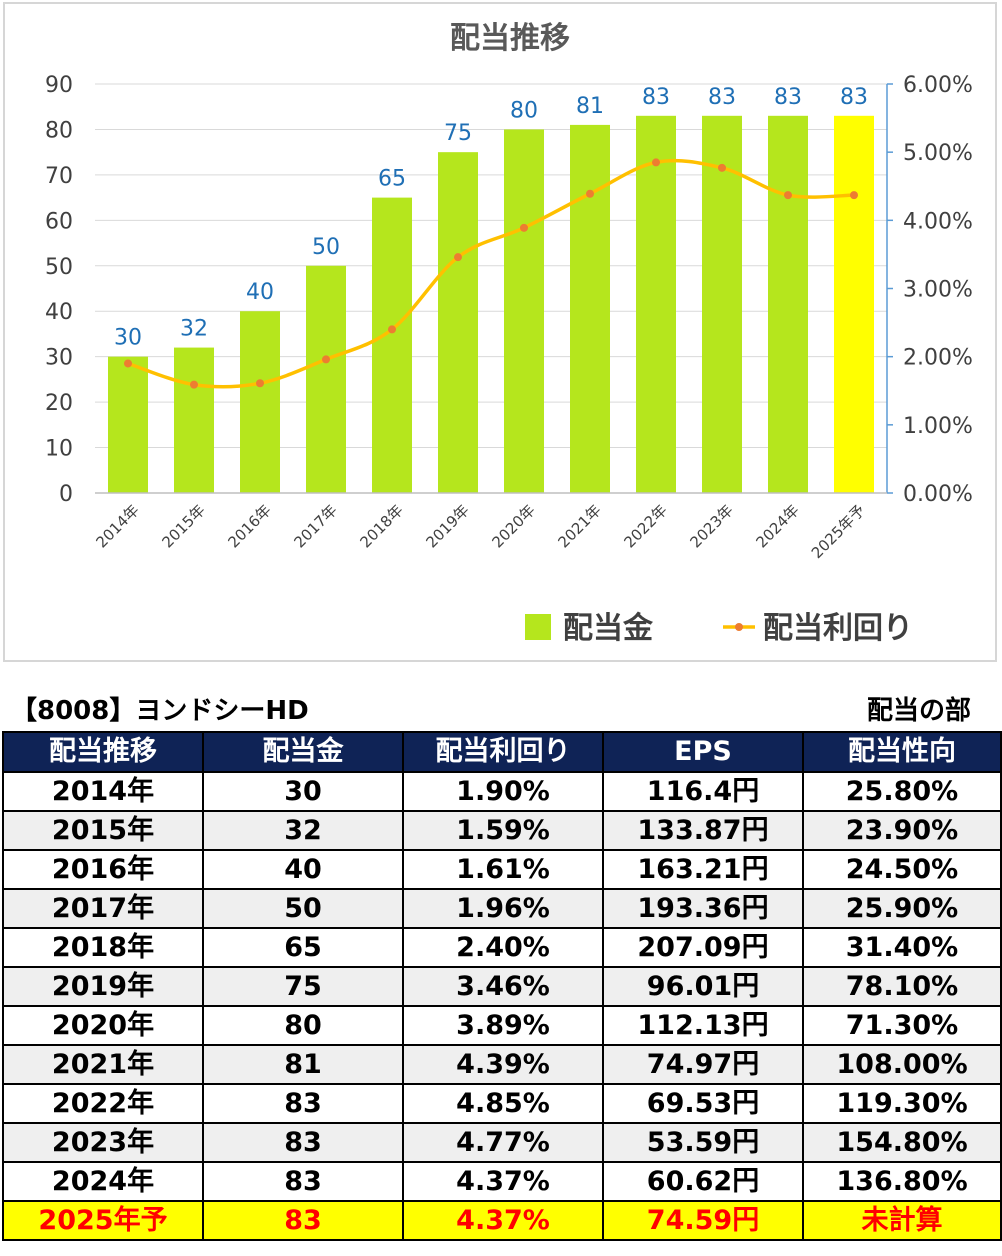 The image size is (1002, 1256). What do you see at coordinates (656, 162) in the screenshot?
I see `yield-point-2022年` at bounding box center [656, 162].